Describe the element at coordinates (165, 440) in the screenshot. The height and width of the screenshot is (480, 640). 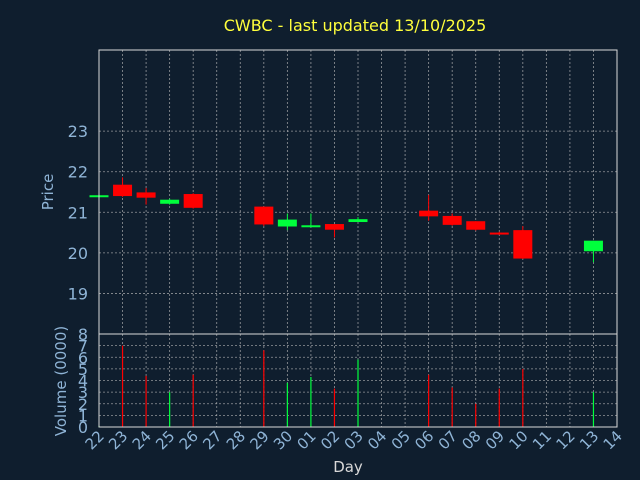
I see `x-tick-label: 25` at that location.